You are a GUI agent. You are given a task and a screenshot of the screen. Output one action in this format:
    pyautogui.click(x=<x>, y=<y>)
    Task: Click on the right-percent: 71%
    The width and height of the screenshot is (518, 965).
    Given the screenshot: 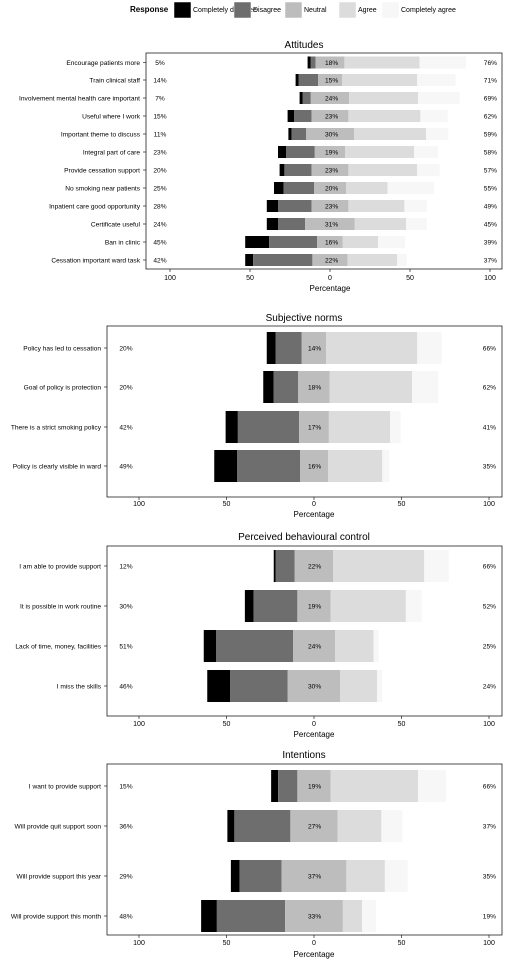 What is the action you would take?
    pyautogui.click(x=490, y=81)
    